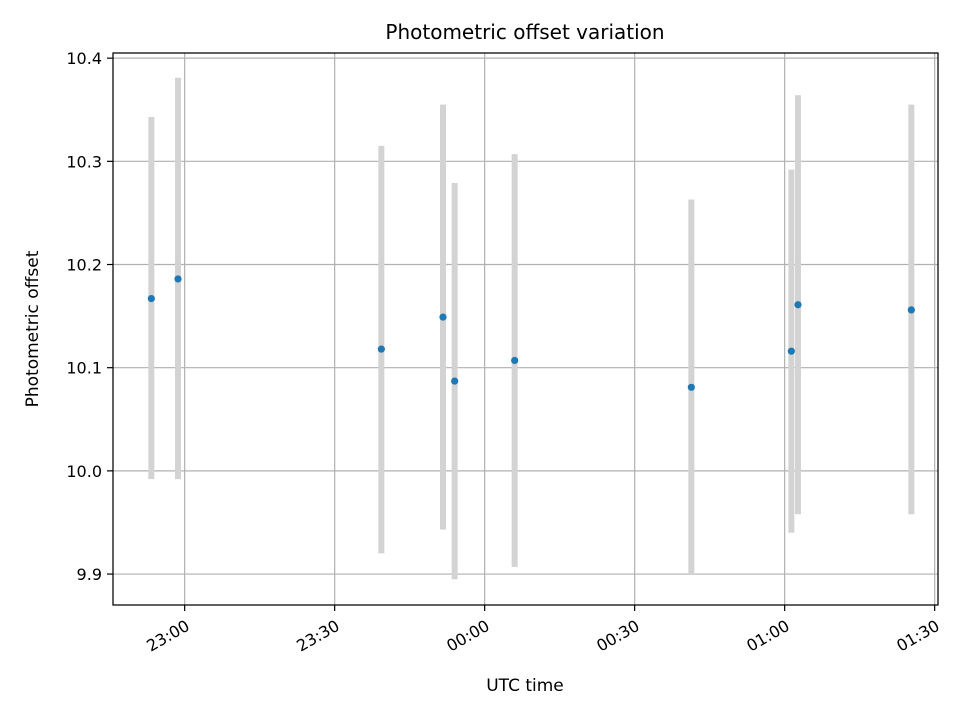  Describe the element at coordinates (525, 686) in the screenshot. I see `x-axis-label: UTC time` at that location.